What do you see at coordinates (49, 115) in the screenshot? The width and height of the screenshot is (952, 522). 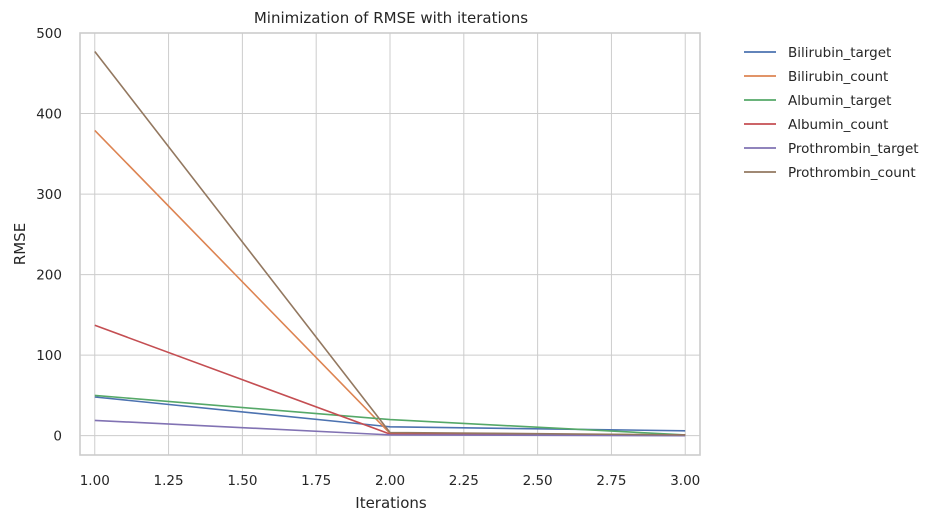 I see `y-tick-label: 400` at bounding box center [49, 115].